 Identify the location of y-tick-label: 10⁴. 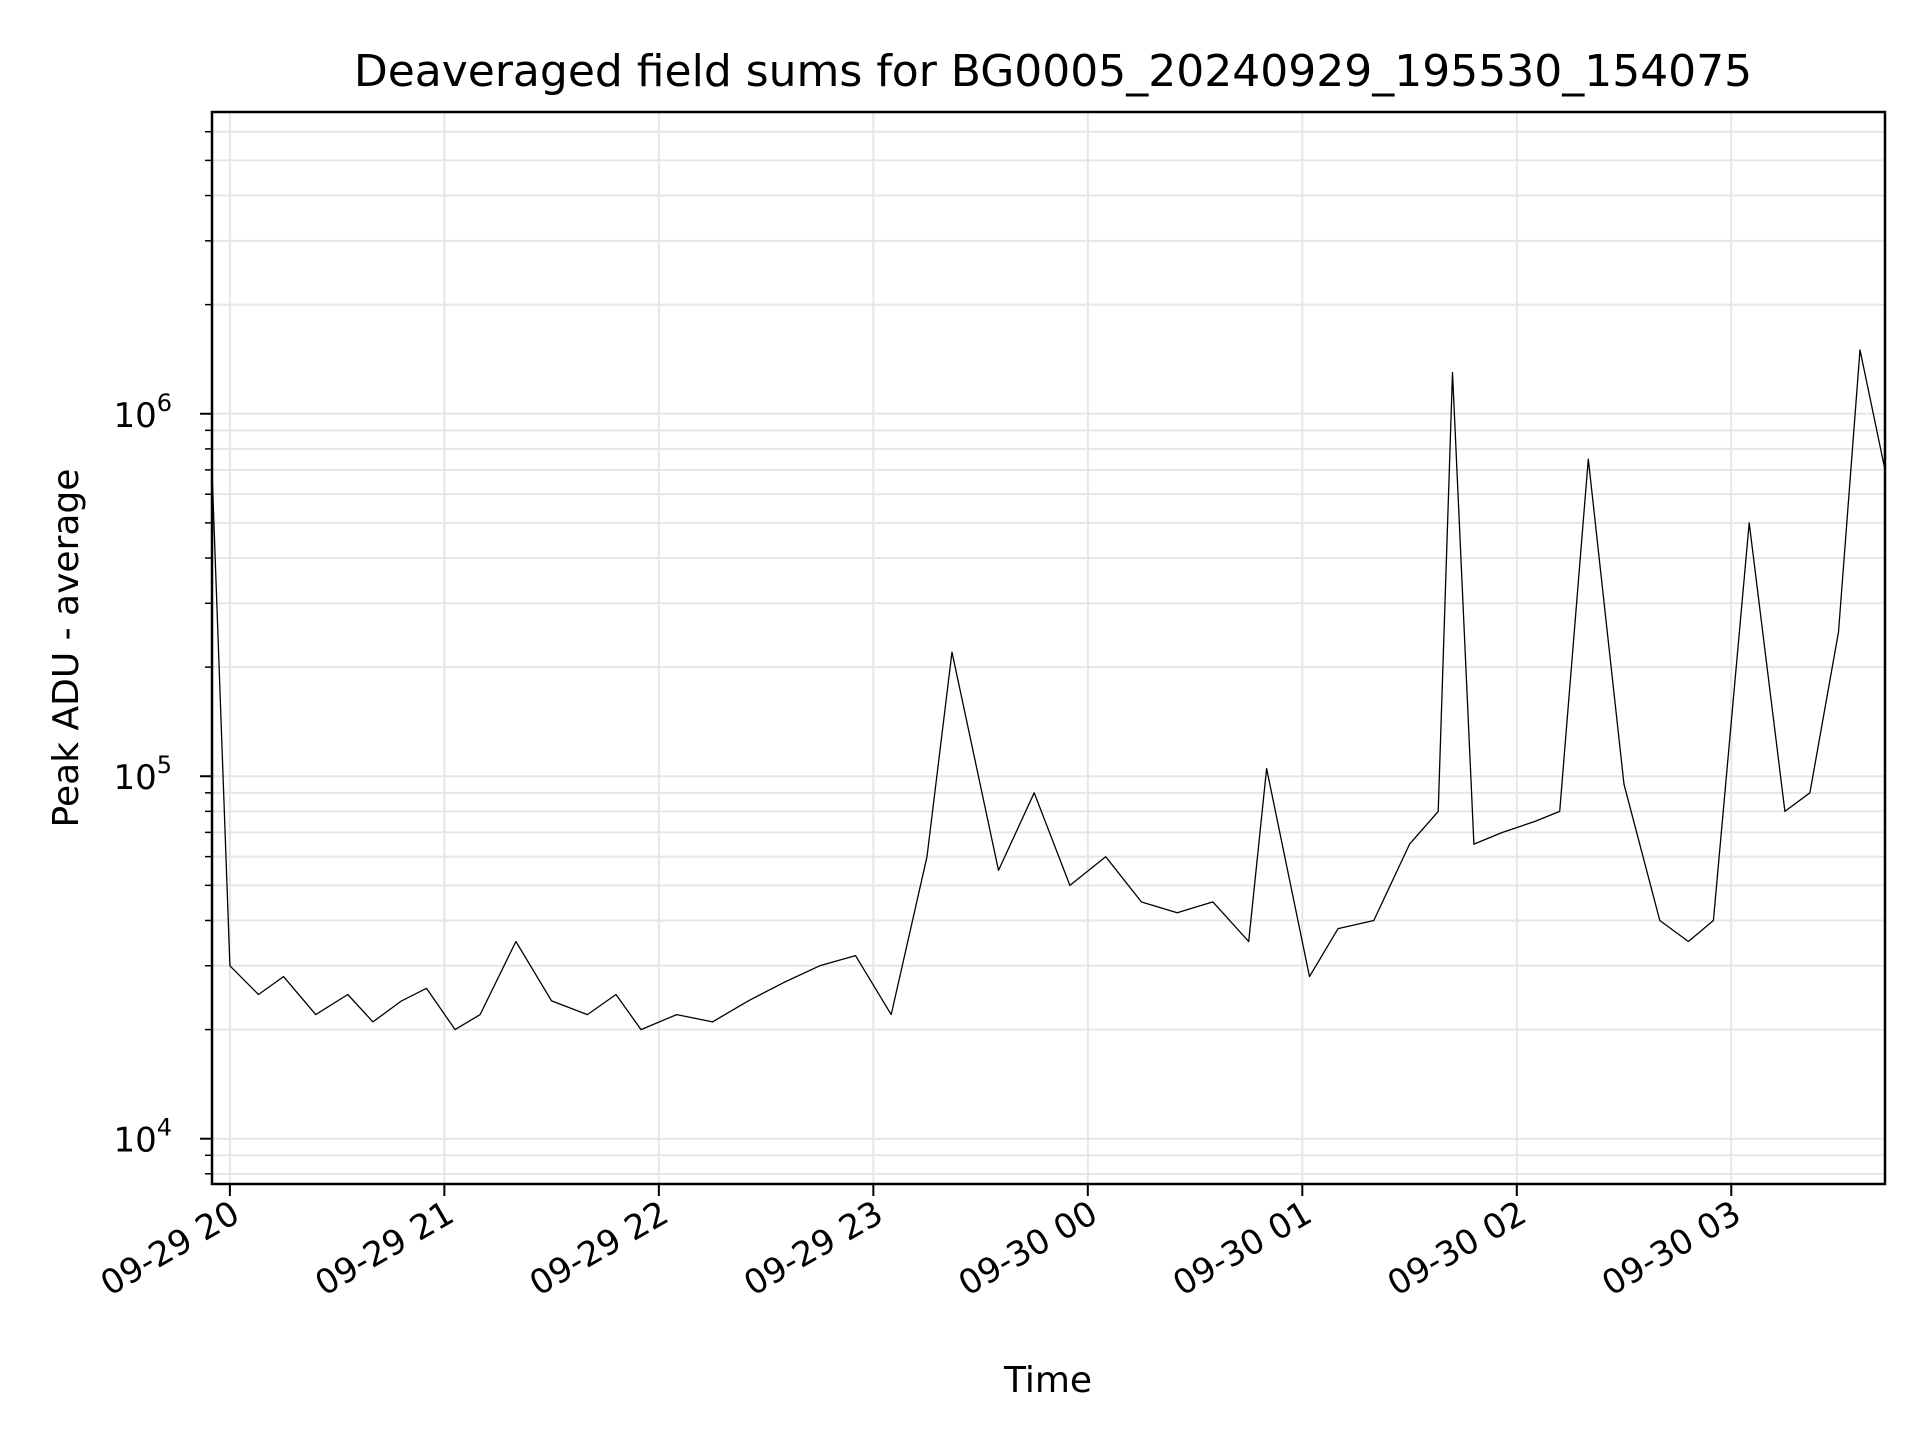
(142, 1137).